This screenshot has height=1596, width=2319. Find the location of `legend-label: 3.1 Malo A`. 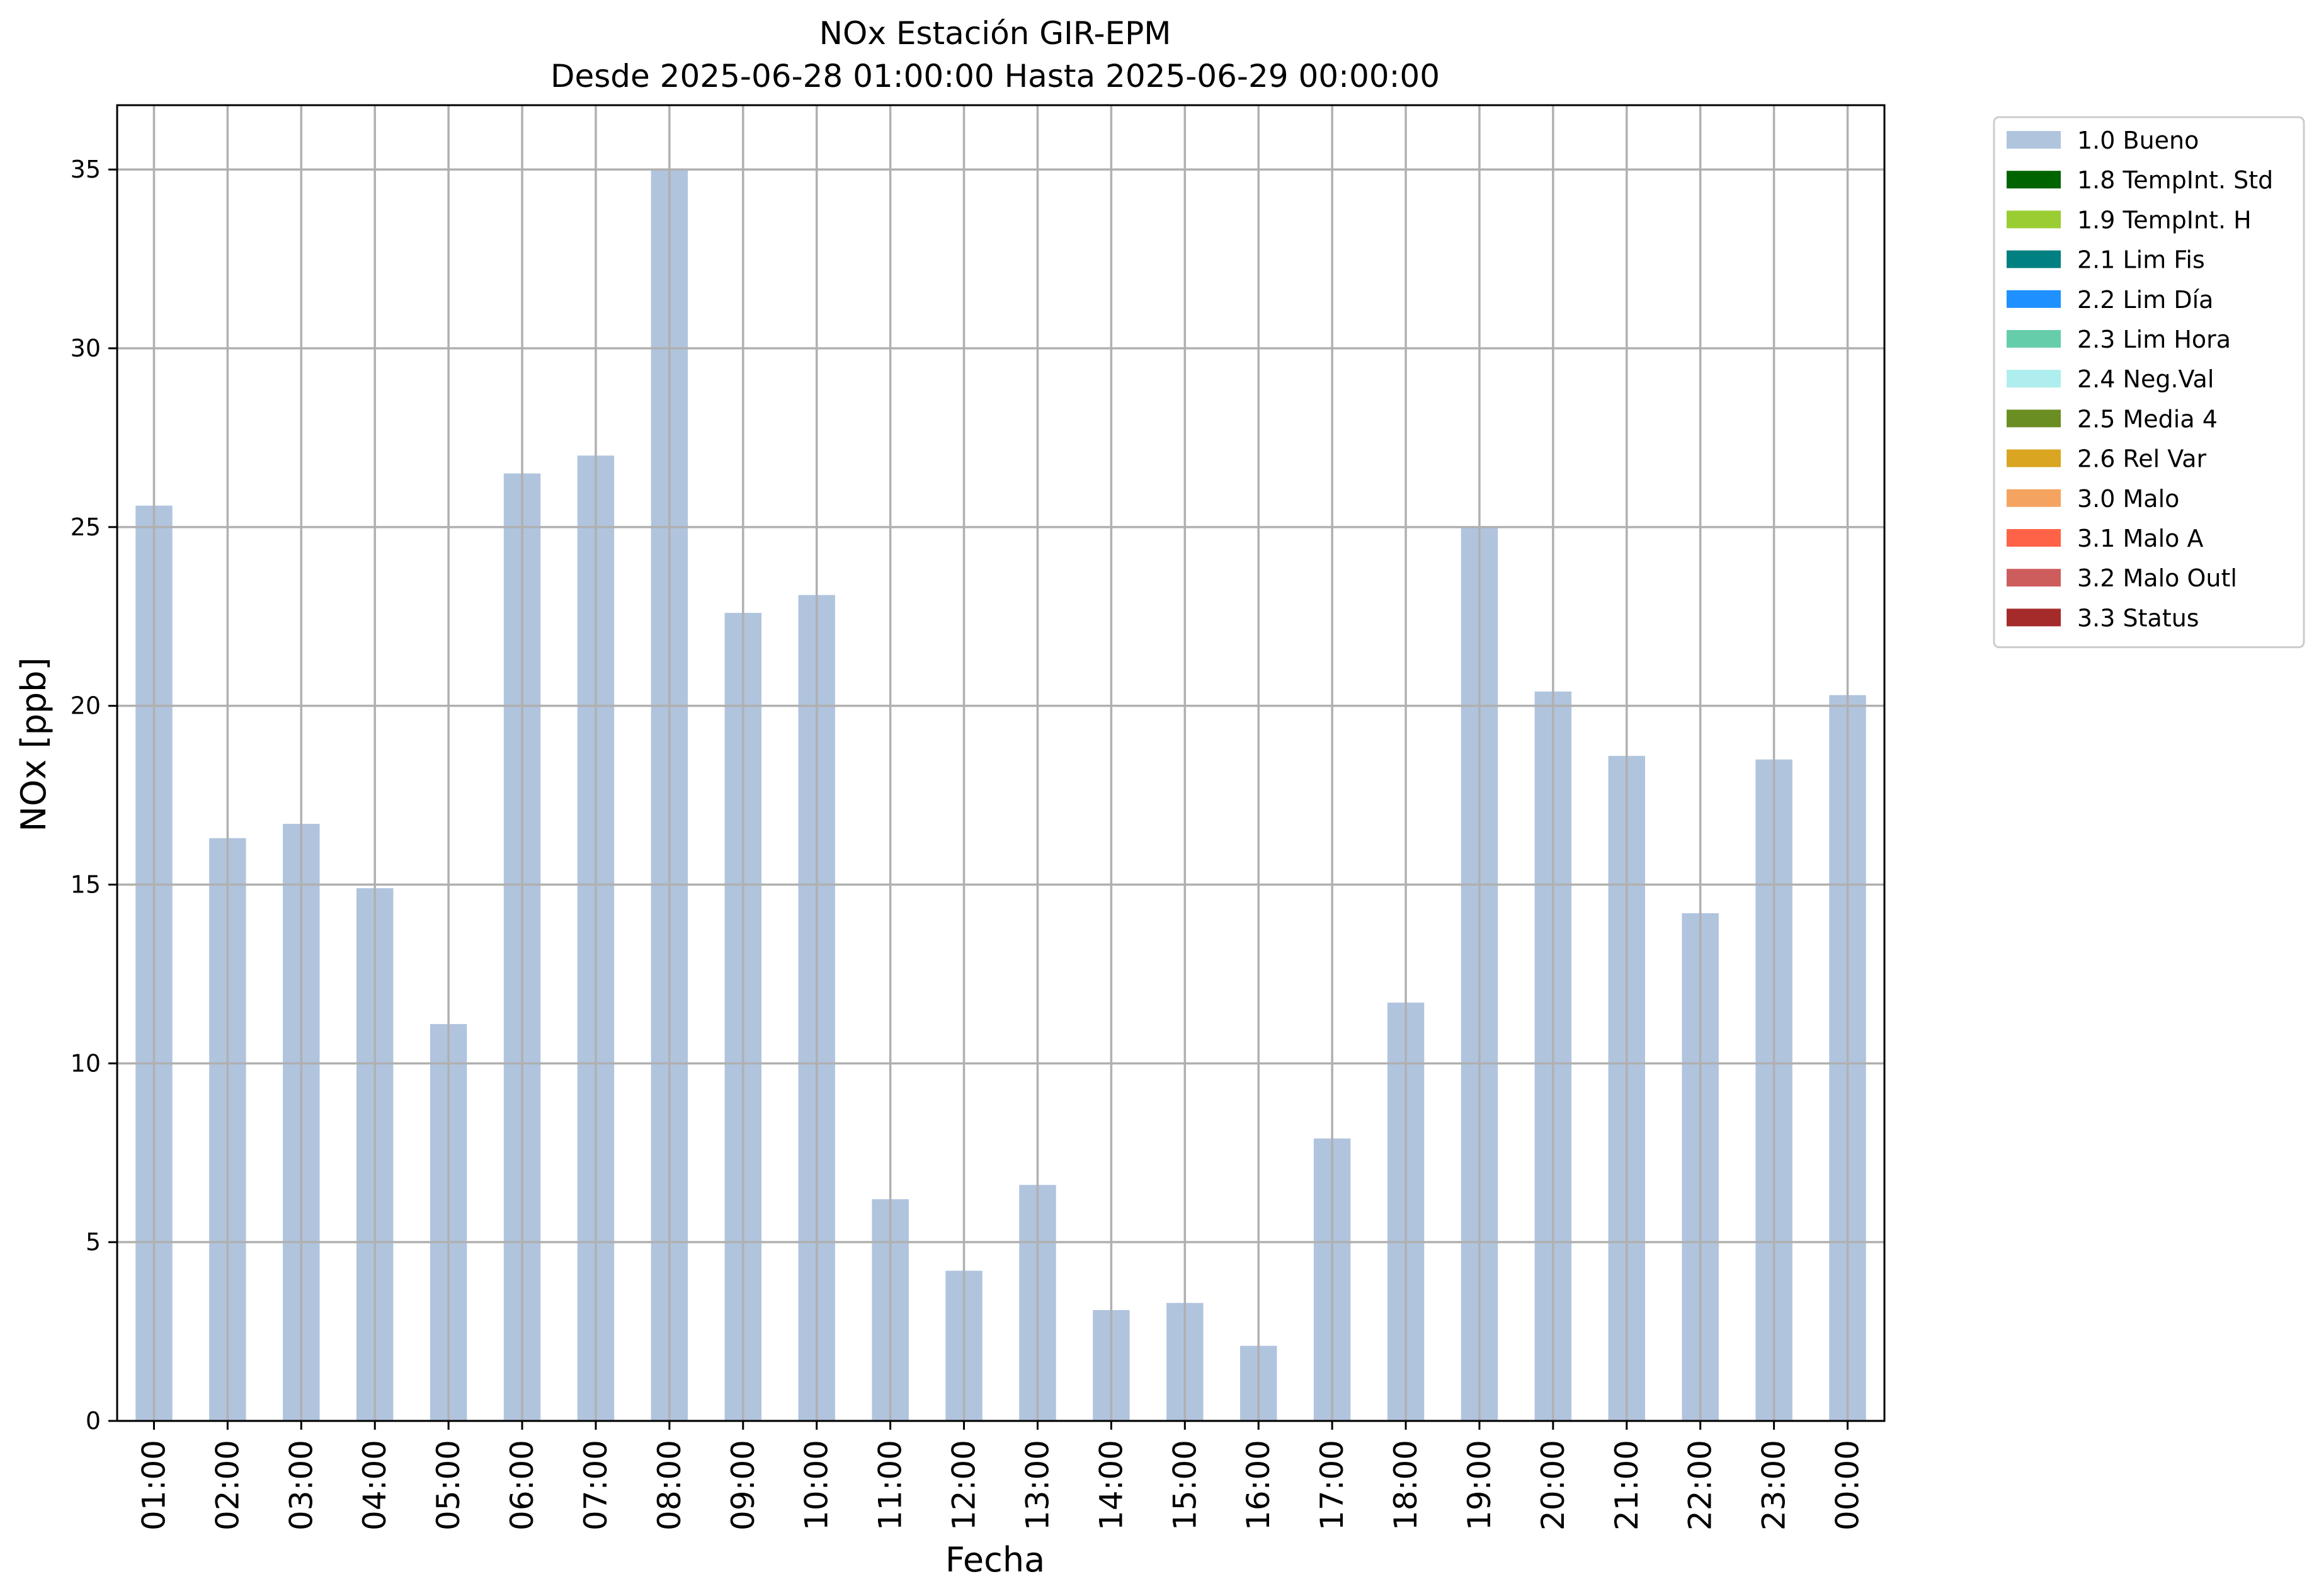

legend-label: 3.1 Malo A is located at coordinates (2140, 538).